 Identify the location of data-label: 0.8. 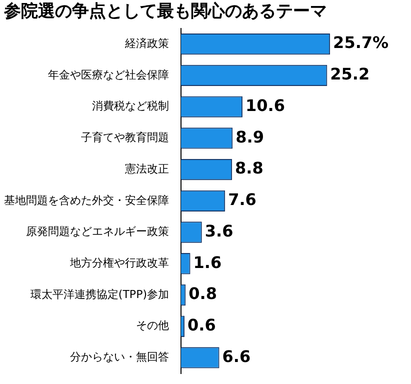
(202, 294).